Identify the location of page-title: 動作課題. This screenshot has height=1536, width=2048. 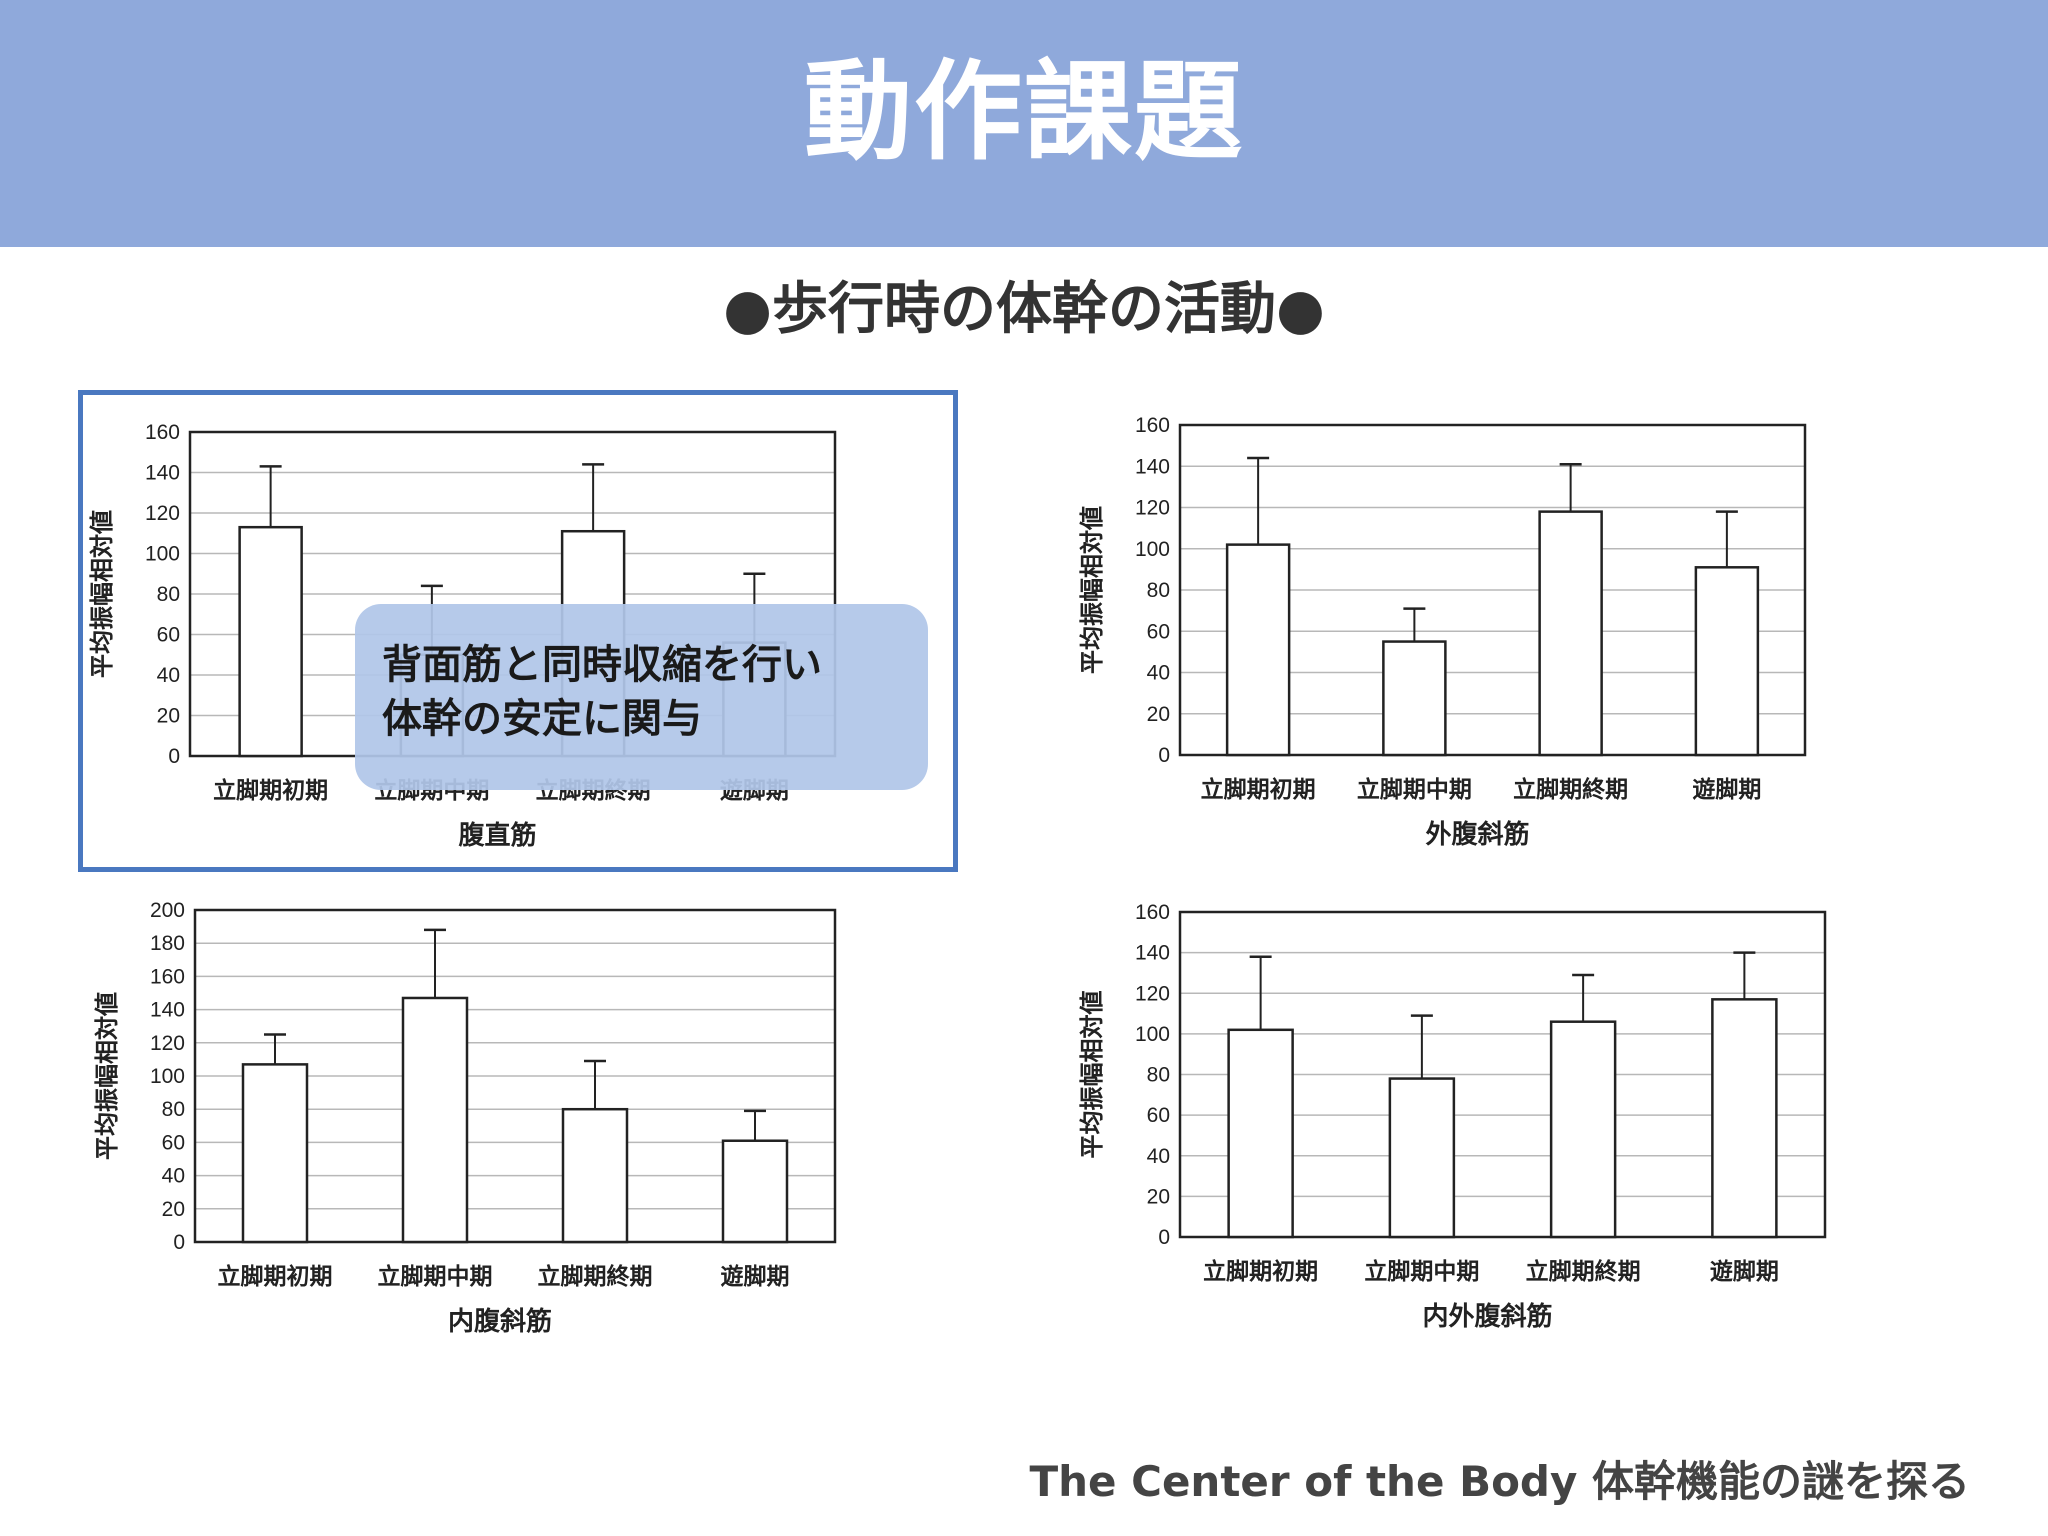
(1023, 112).